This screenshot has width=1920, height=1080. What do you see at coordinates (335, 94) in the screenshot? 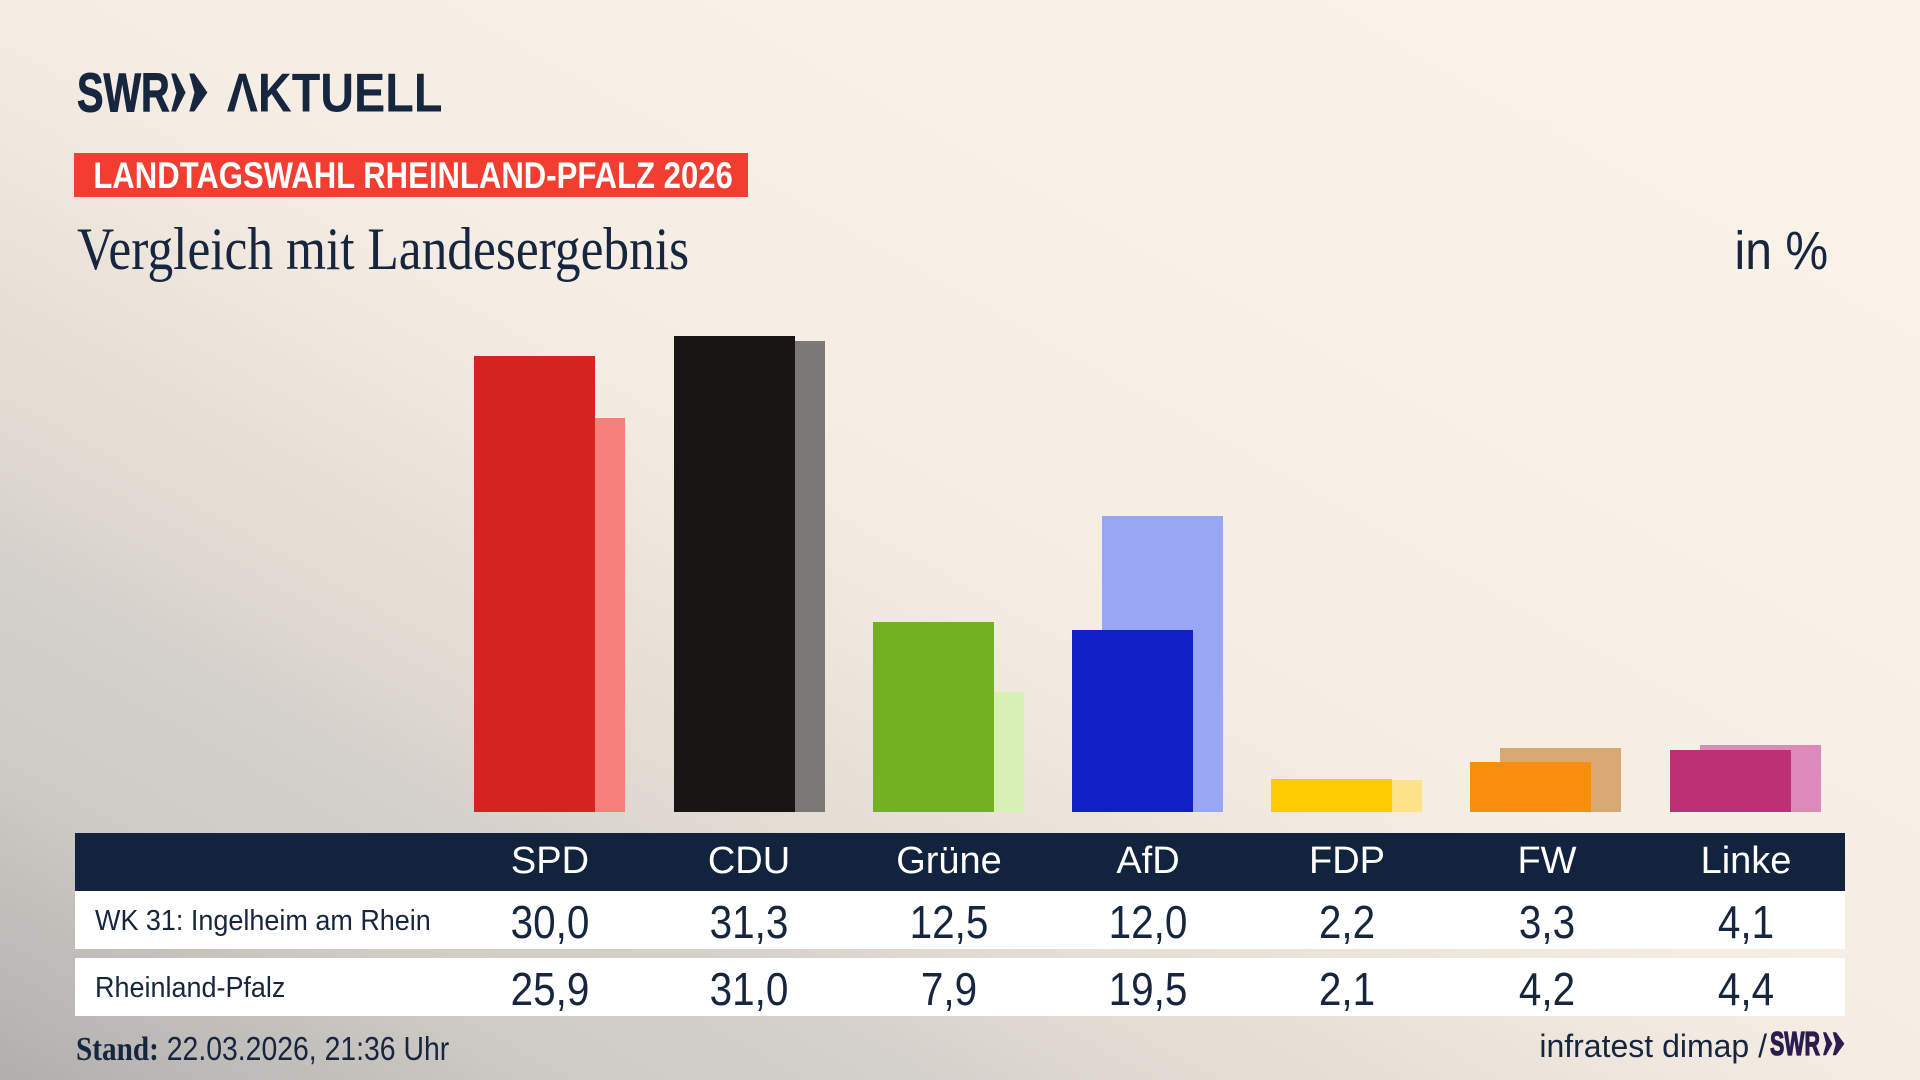
I see `svg-text: ΛKTUELL` at bounding box center [335, 94].